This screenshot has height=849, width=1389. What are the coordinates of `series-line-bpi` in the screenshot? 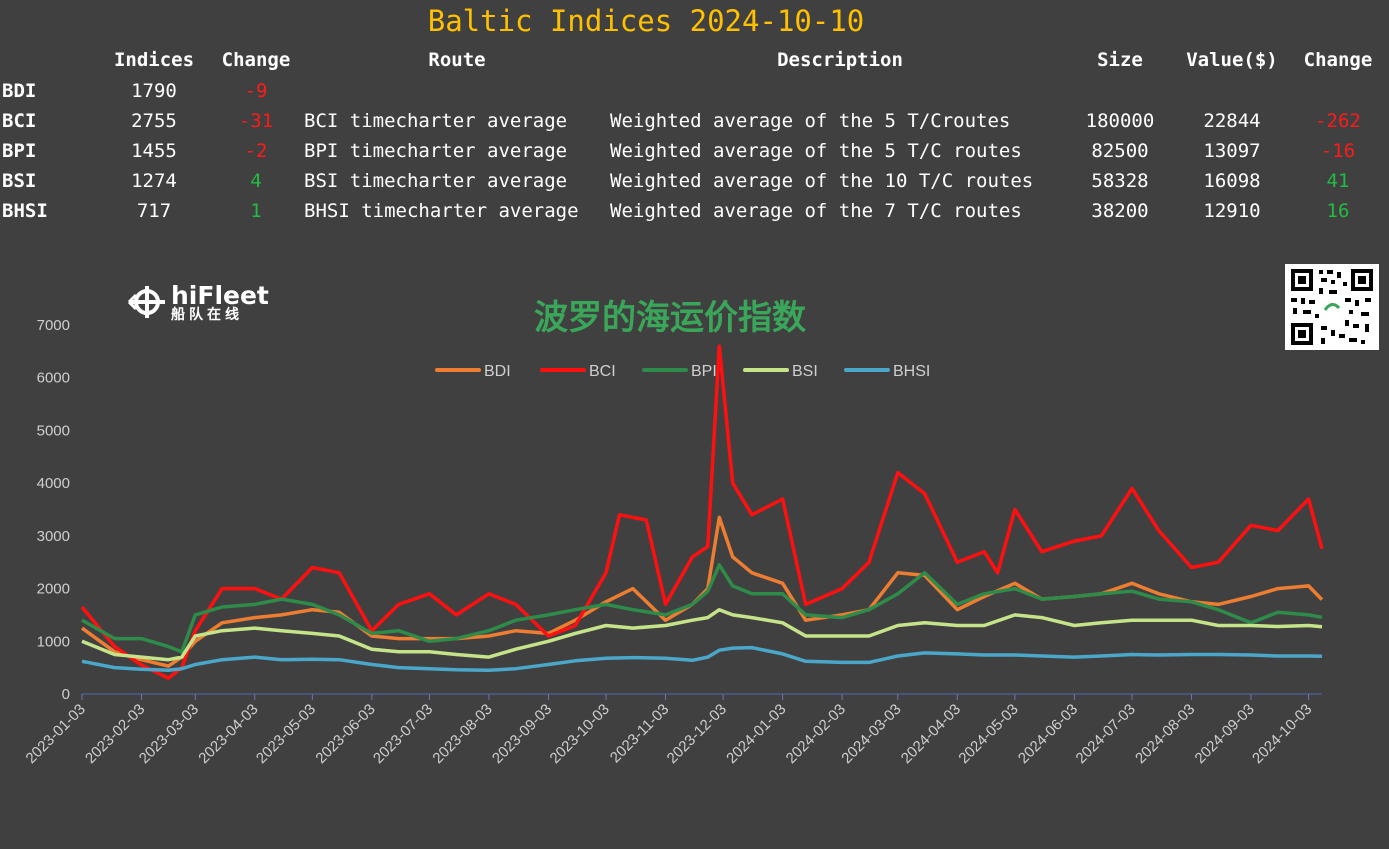 It's located at (702, 608).